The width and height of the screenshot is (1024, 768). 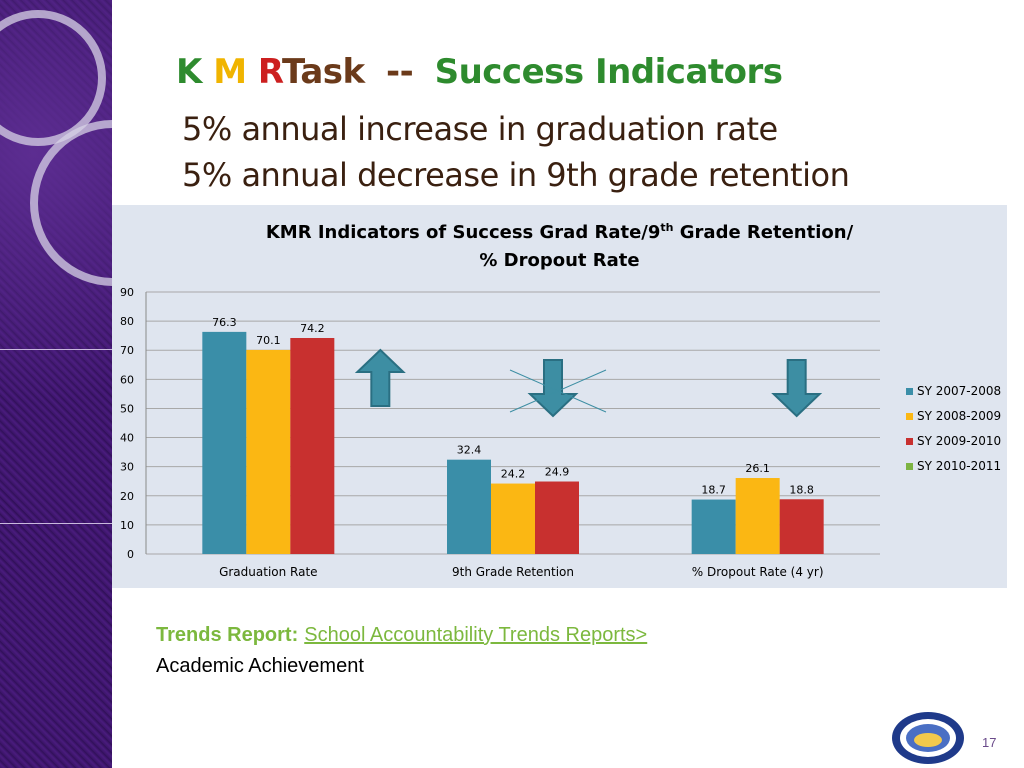 I want to click on y-tick-label: 80, so click(x=127, y=321).